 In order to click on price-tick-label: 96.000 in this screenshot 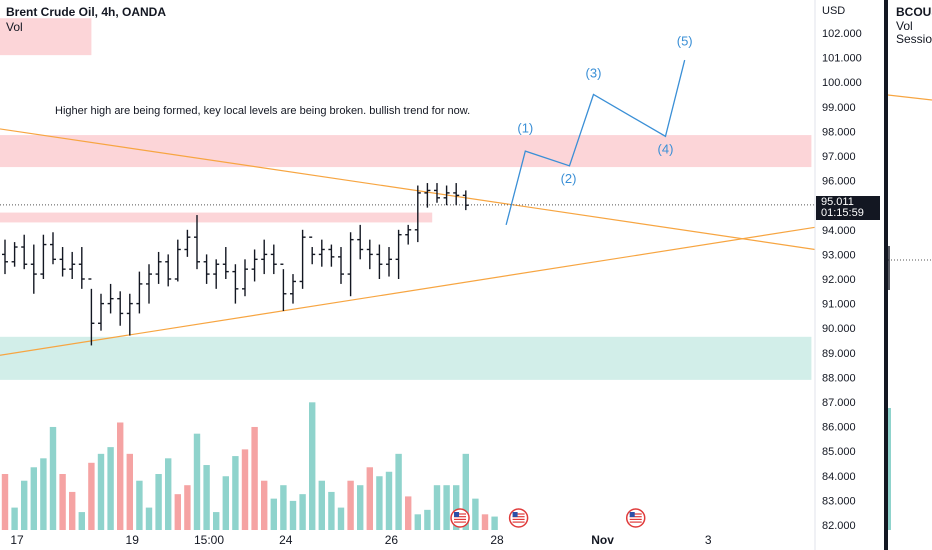, I will do `click(839, 182)`.